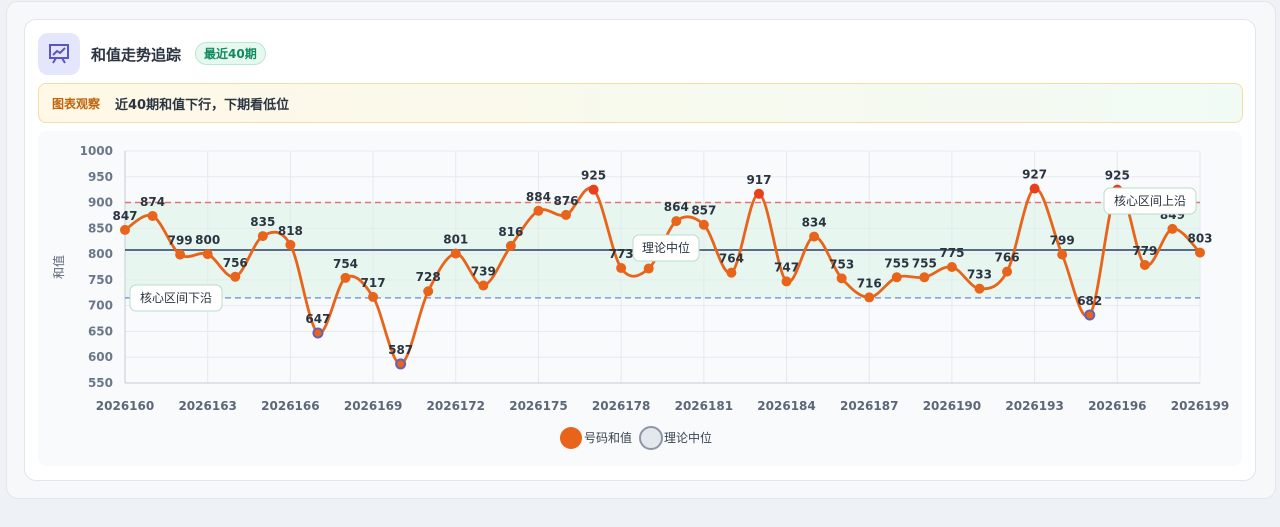 The width and height of the screenshot is (1280, 527). What do you see at coordinates (688, 437) in the screenshot?
I see `legend-label: 理论中位` at bounding box center [688, 437].